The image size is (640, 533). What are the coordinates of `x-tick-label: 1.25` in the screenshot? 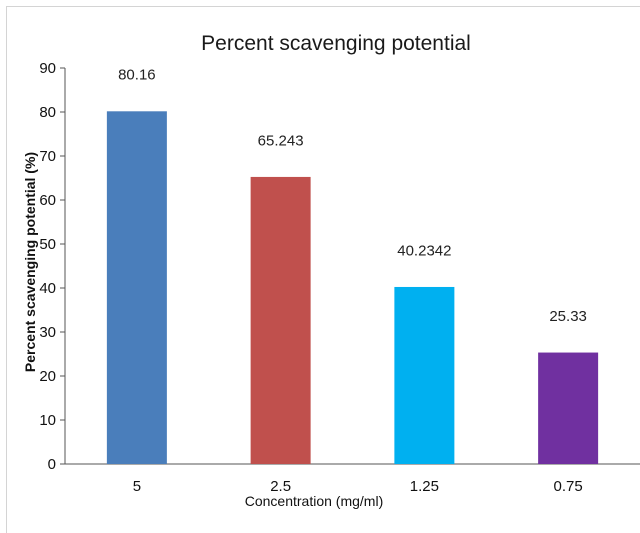 It's located at (424, 486).